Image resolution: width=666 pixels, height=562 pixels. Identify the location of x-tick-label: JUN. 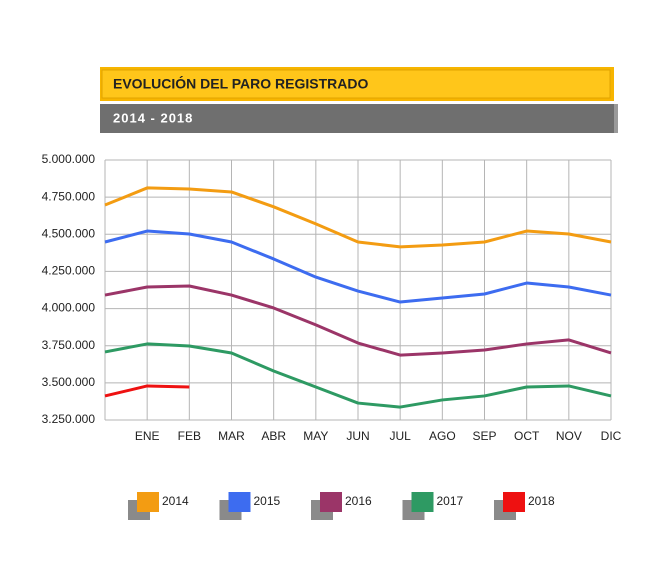
(357, 436).